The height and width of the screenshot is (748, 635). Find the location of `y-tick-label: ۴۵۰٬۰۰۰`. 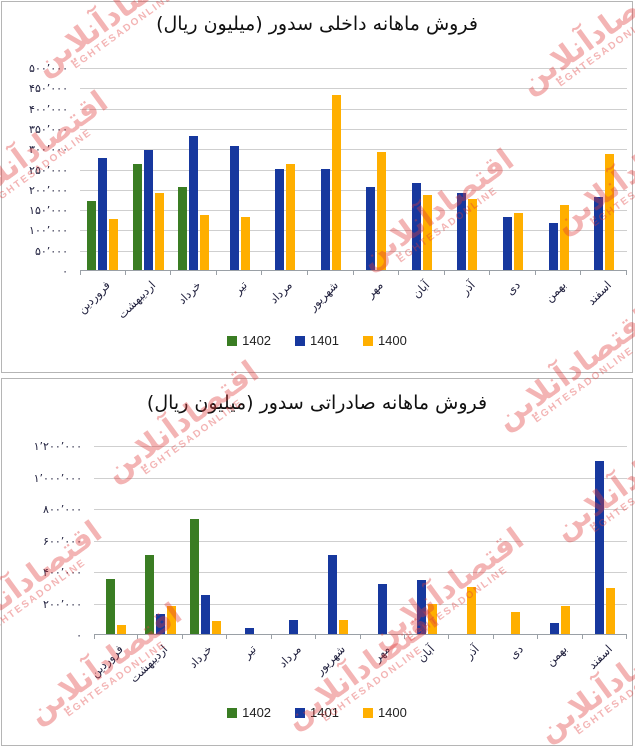

y-tick-label: ۴۵۰٬۰۰۰ is located at coordinates (48, 89).